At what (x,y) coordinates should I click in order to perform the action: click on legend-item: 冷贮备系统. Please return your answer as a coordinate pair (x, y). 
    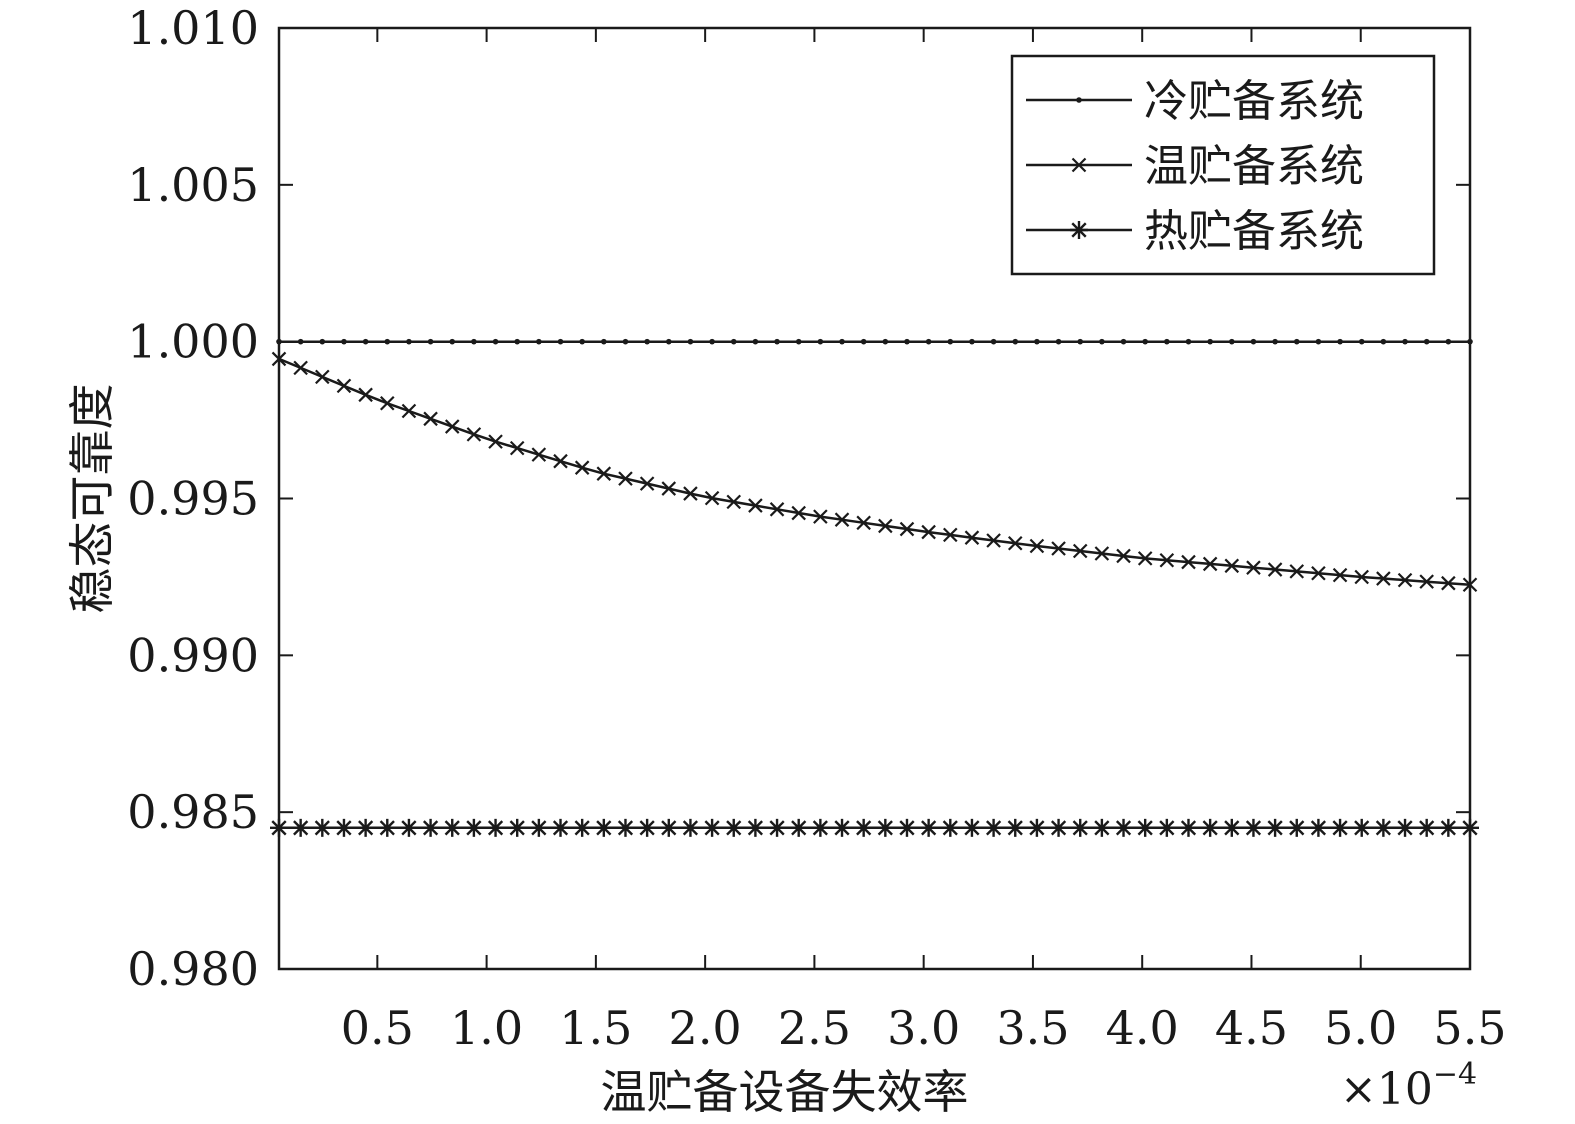
    Looking at the image, I should click on (1195, 101).